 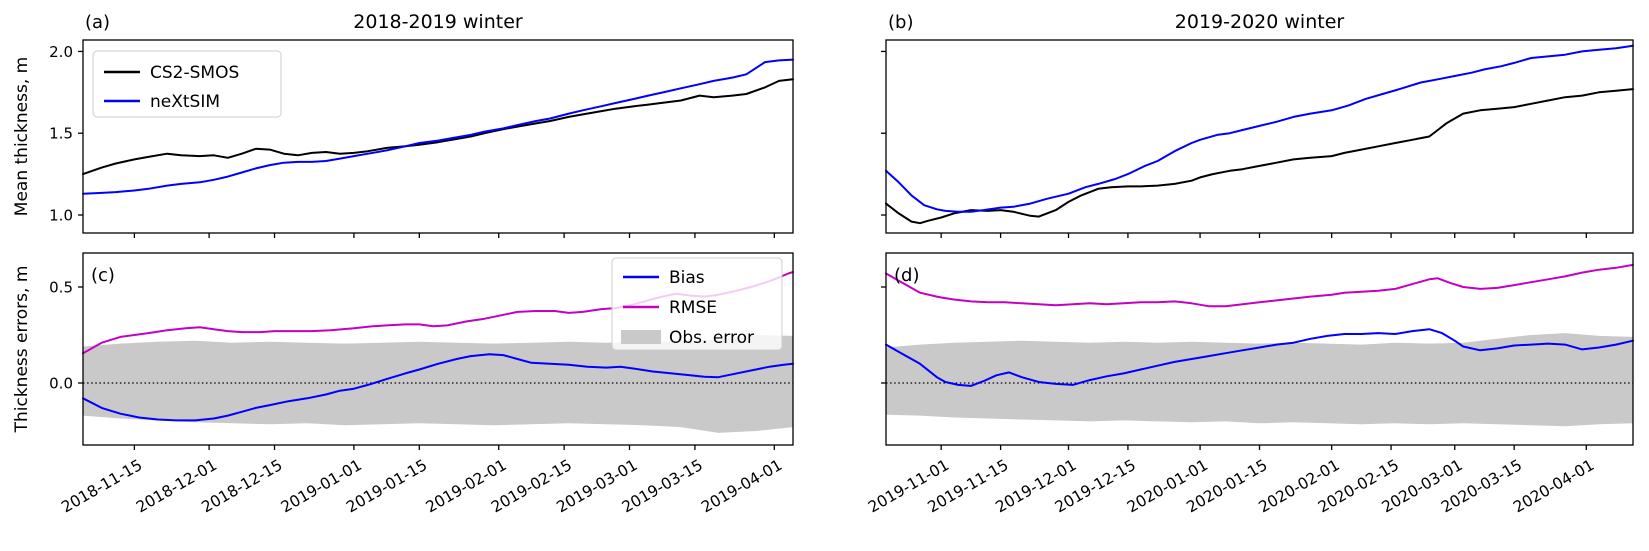 What do you see at coordinates (1259, 156) in the screenshot?
I see `series-b-cs2-smos` at bounding box center [1259, 156].